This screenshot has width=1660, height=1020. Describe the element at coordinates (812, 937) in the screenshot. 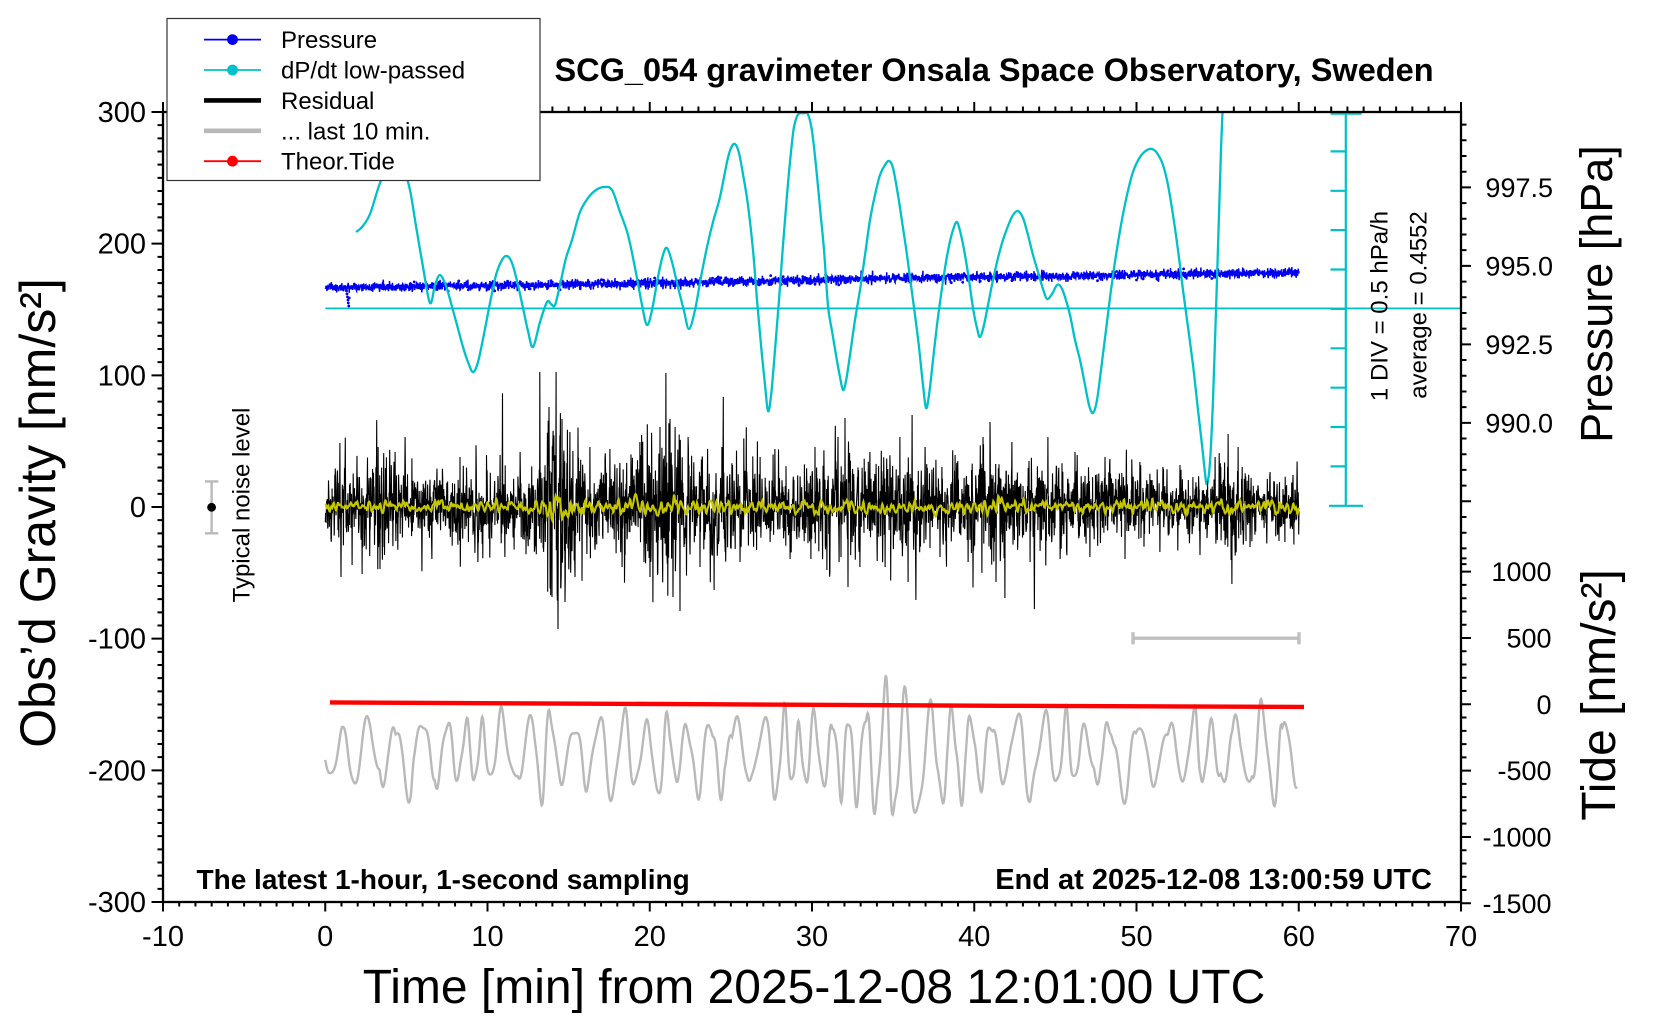

I see `svg-text: 30` at that location.